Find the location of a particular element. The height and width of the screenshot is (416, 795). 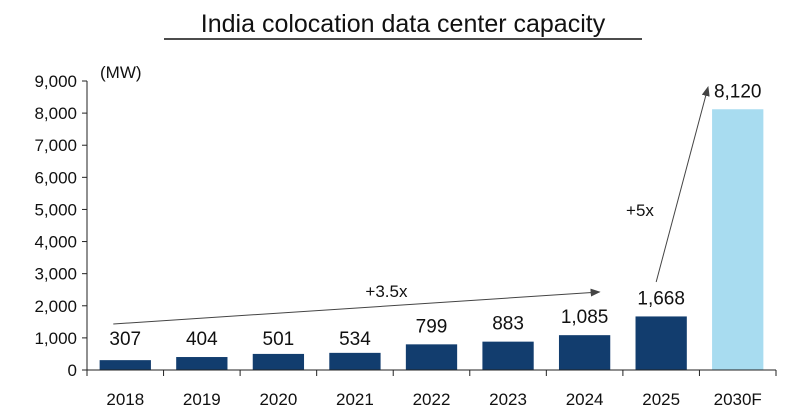

data-label: 501 is located at coordinates (279, 339).